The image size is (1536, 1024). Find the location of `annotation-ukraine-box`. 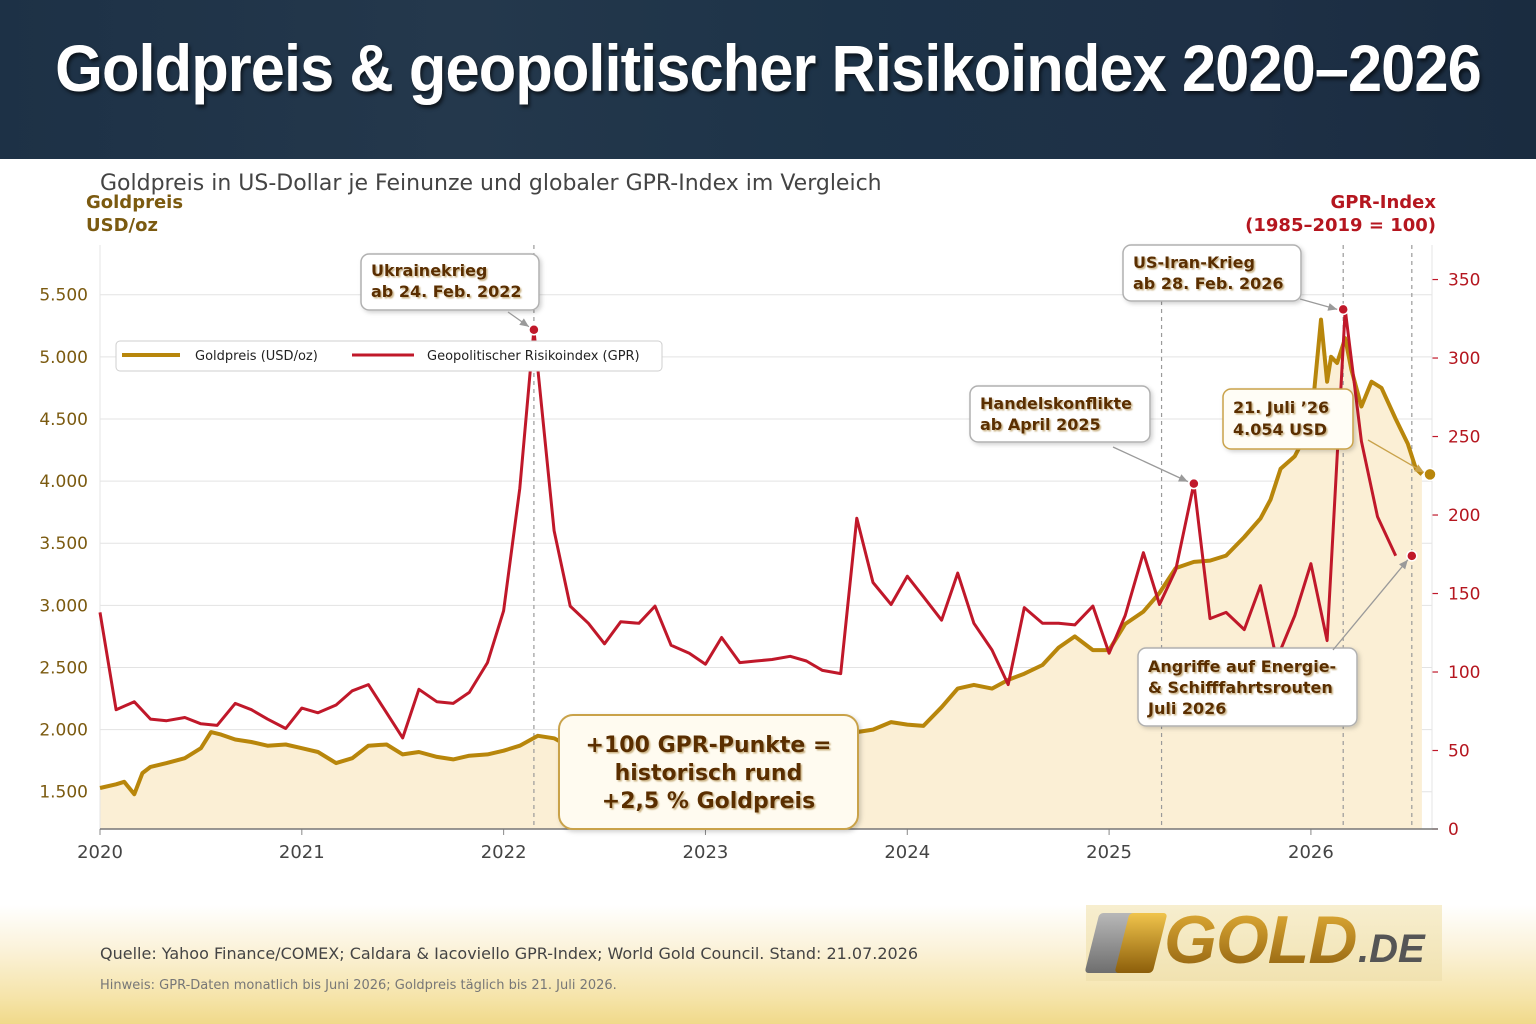

annotation-ukraine-box is located at coordinates (450, 282).